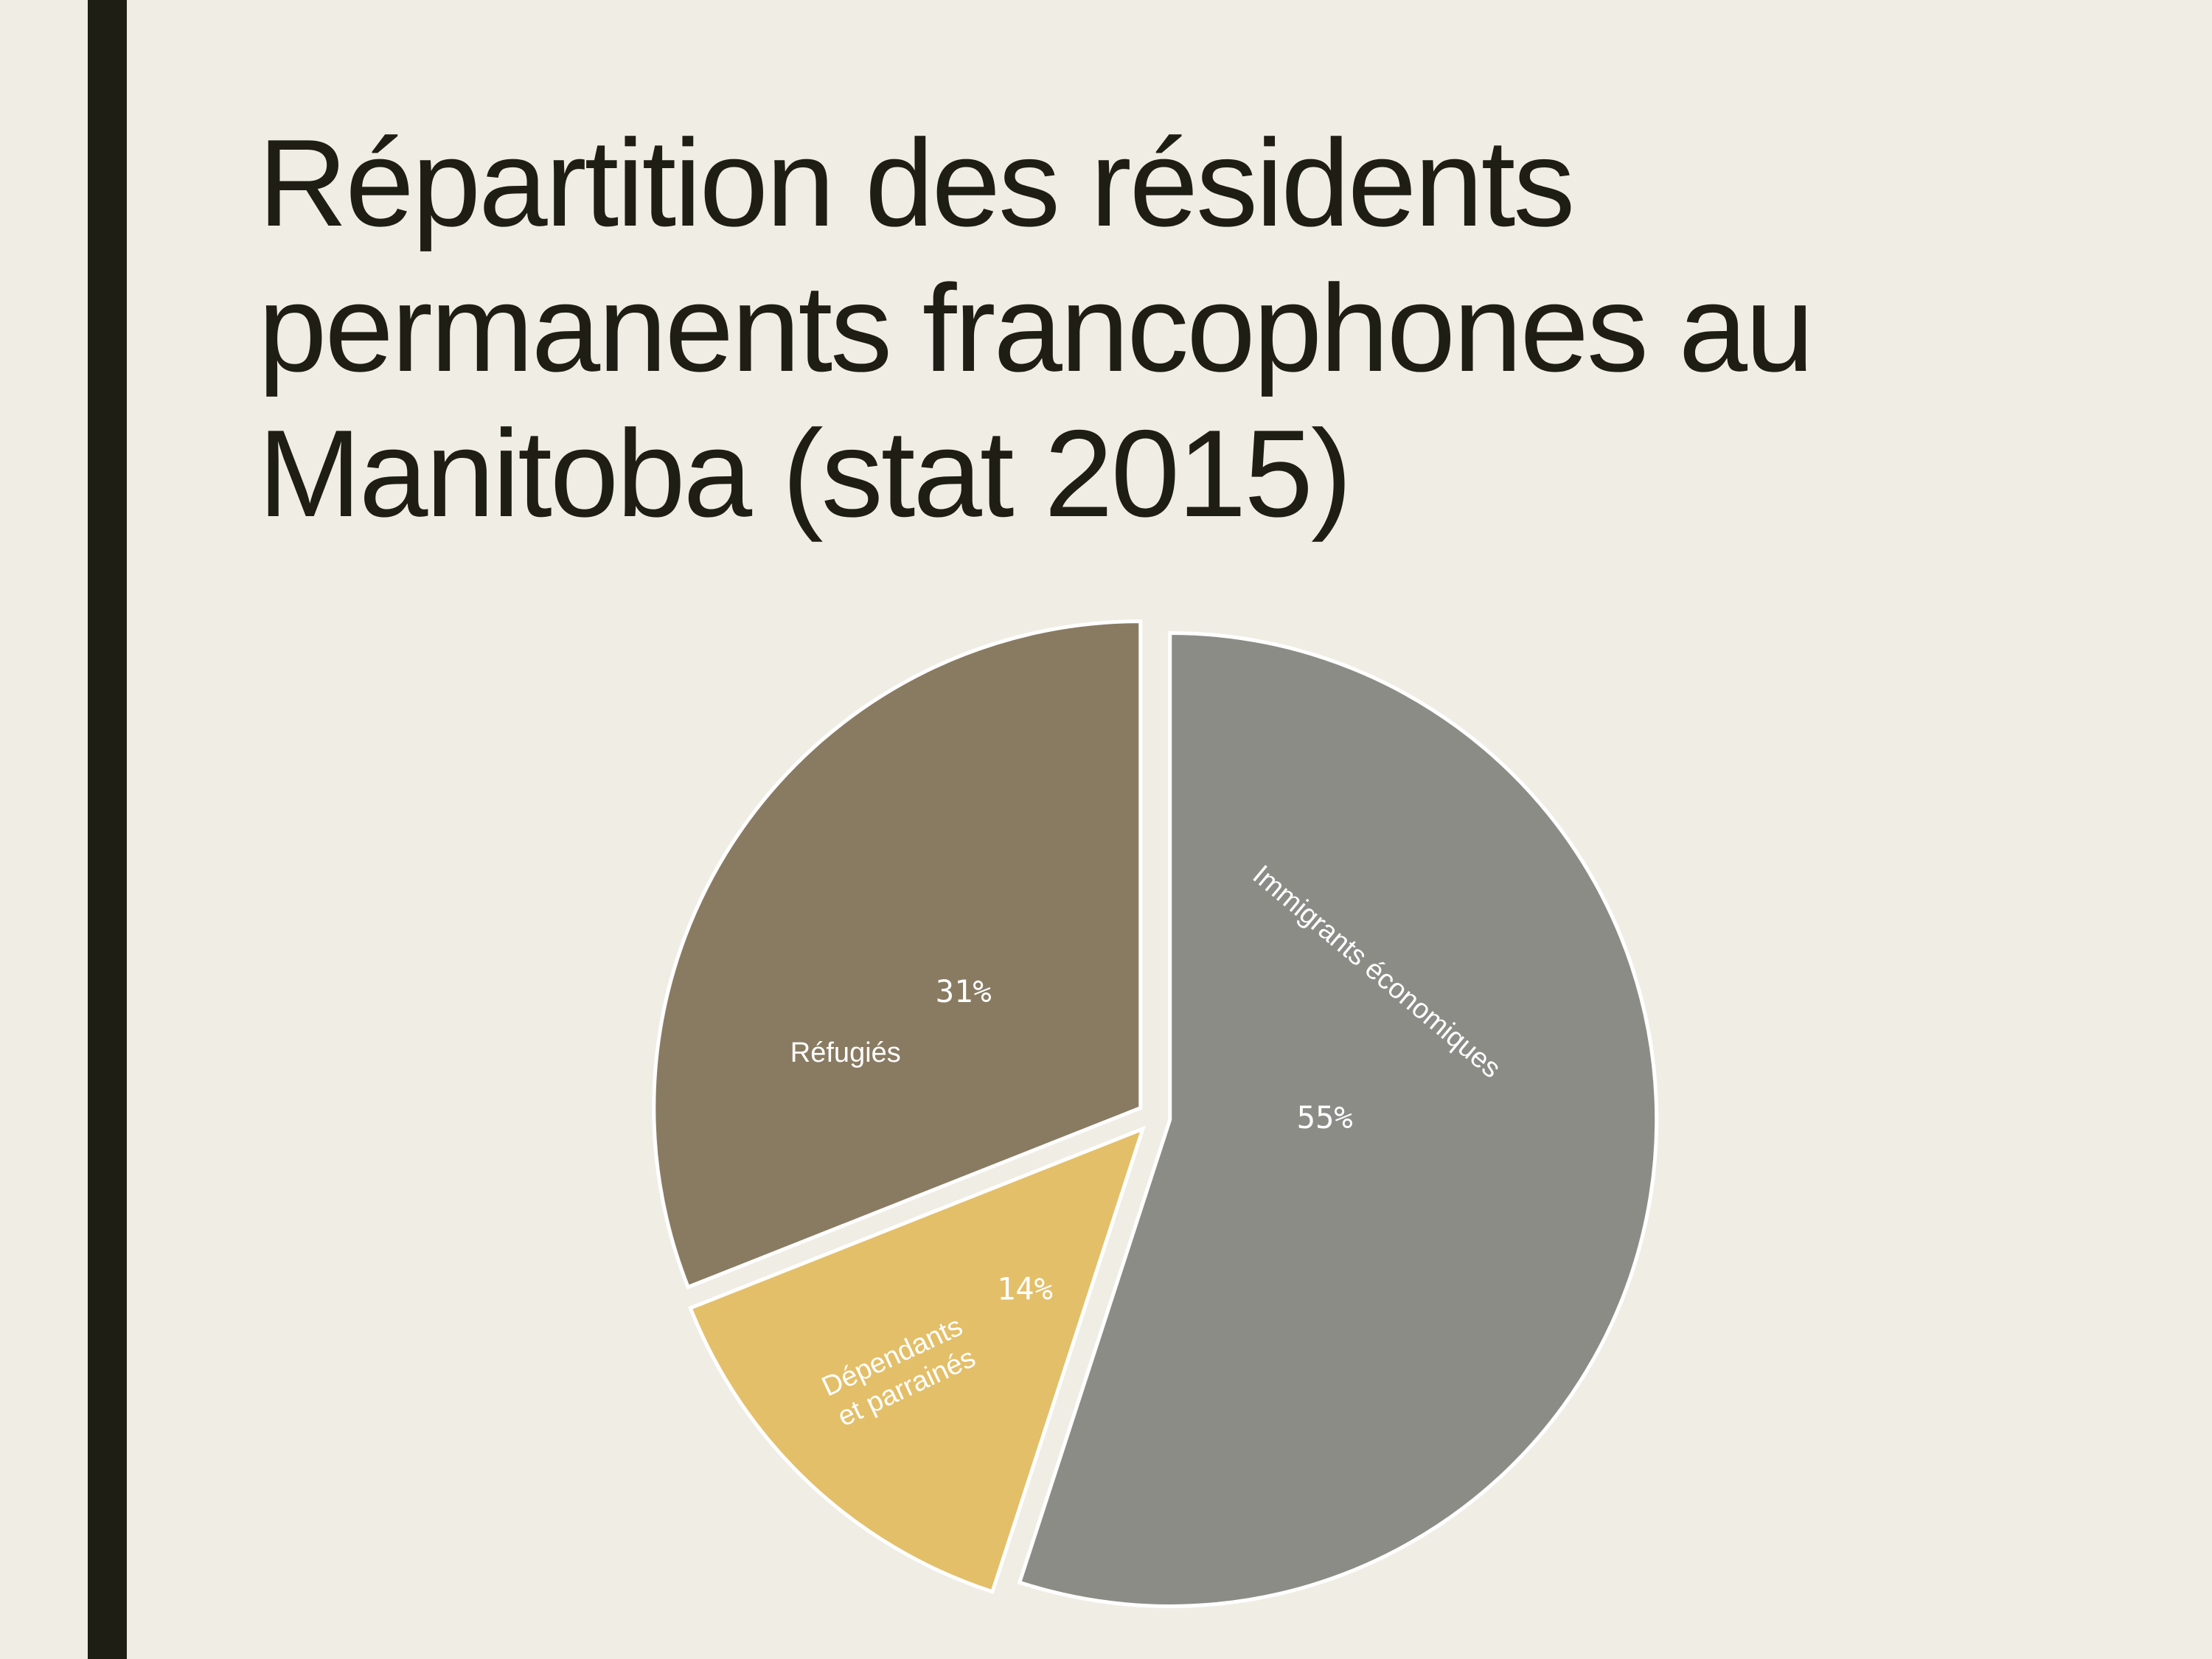  What do you see at coordinates (107, 829) in the screenshot?
I see `accent-bar` at bounding box center [107, 829].